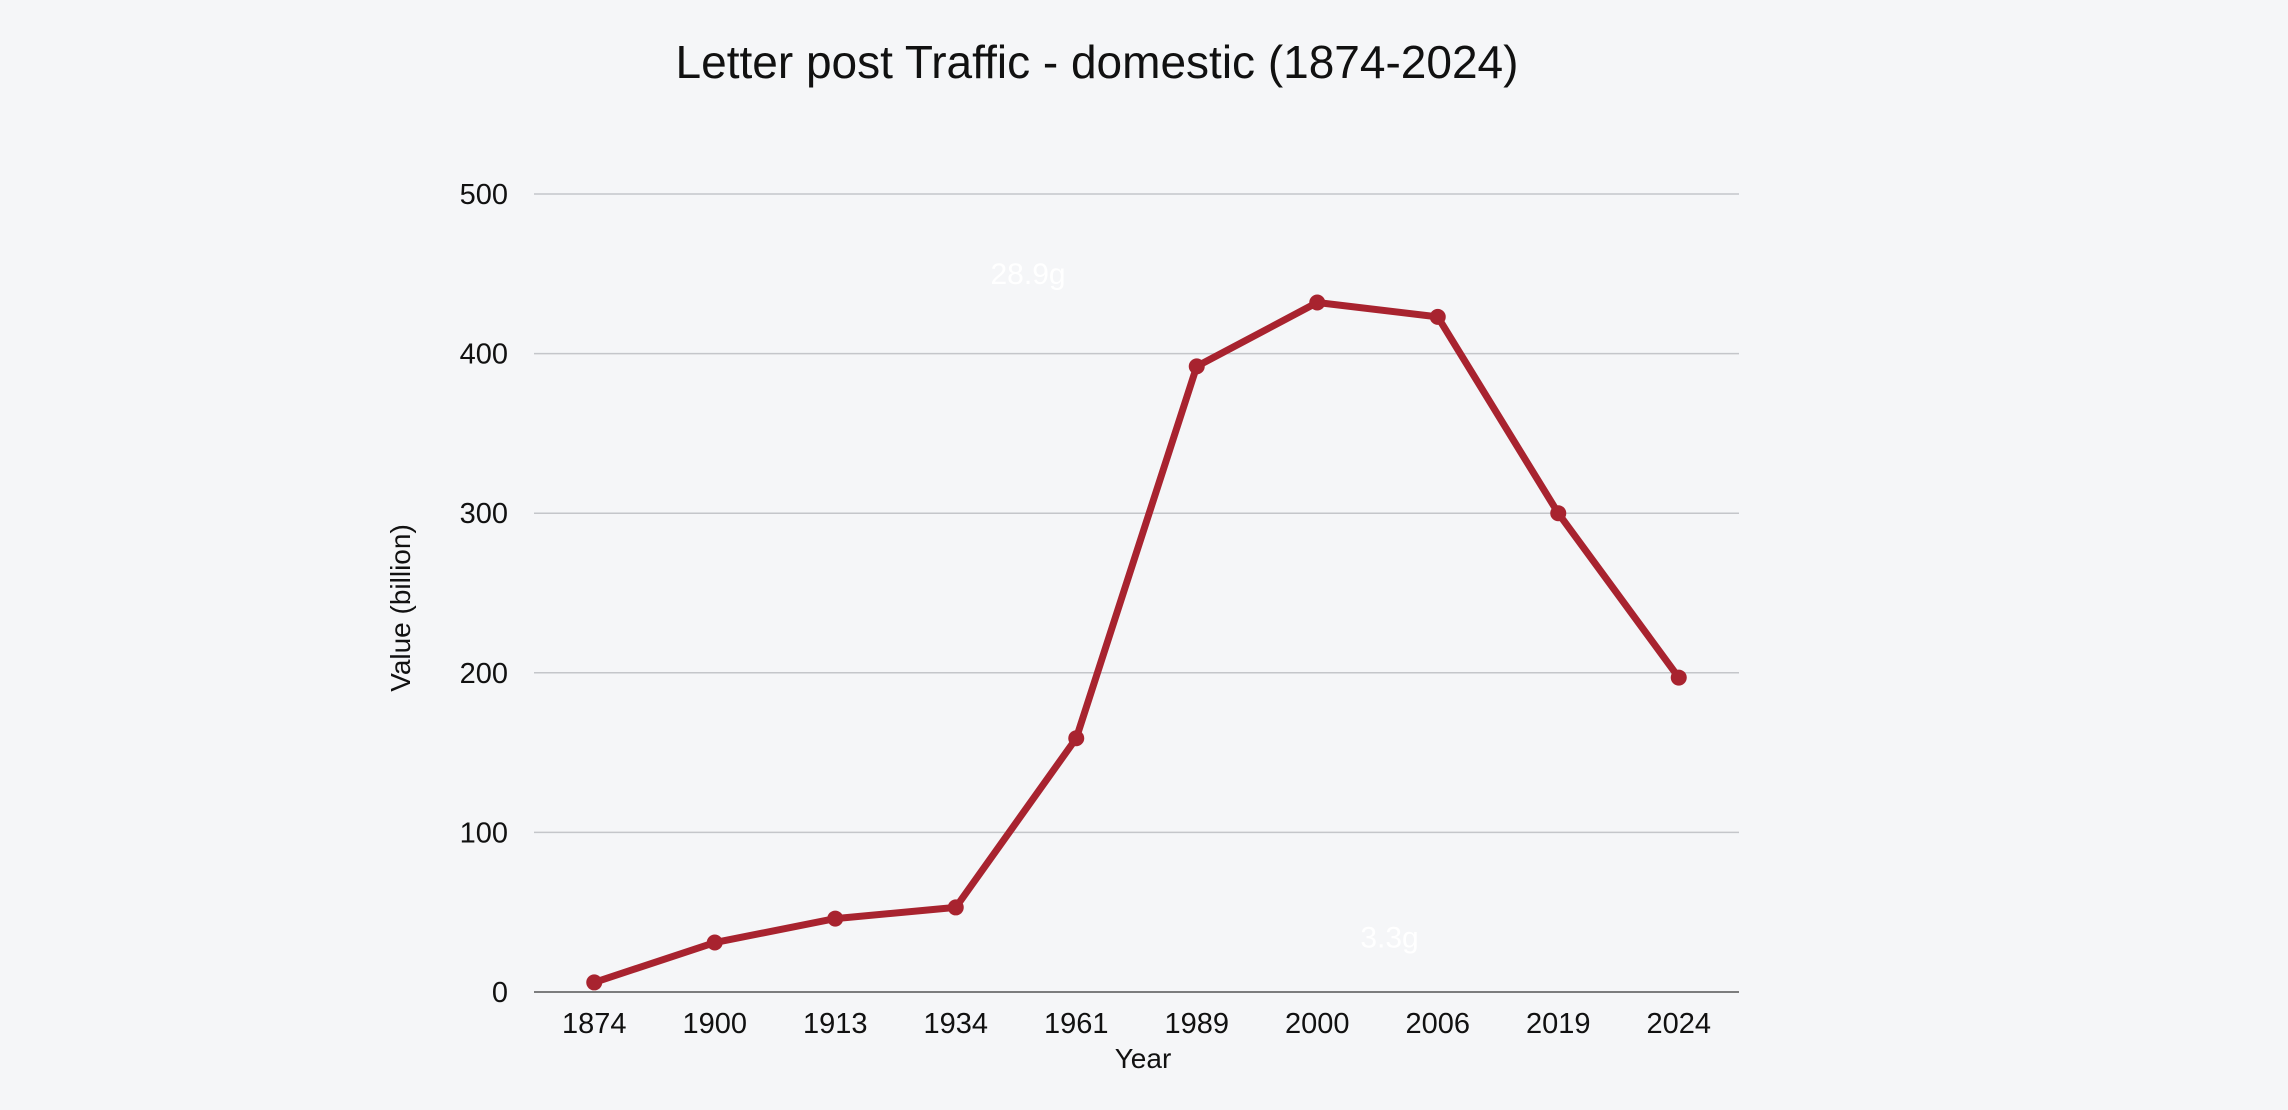 The image size is (2288, 1110). What do you see at coordinates (1437, 1024) in the screenshot?
I see `x-tick-label: 2006` at bounding box center [1437, 1024].